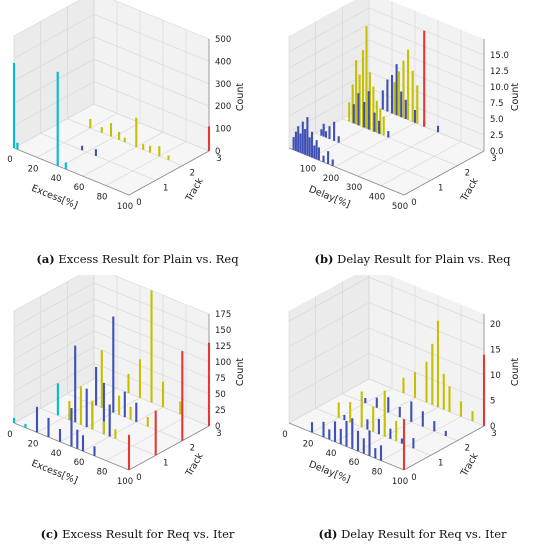  I want to click on z-tick-label: 175, so click(223, 315).